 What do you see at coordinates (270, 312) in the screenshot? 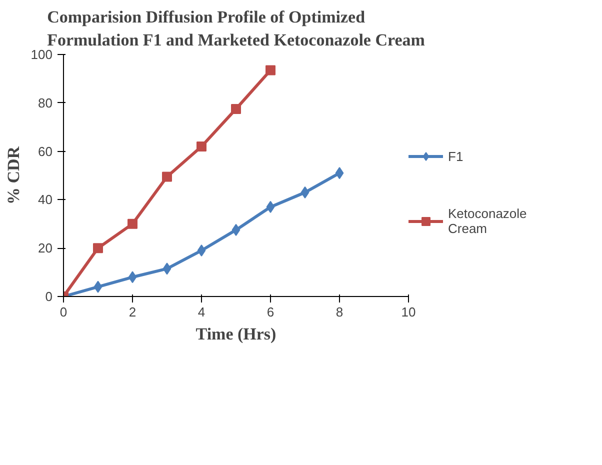
I see `x-tick-label: 6` at bounding box center [270, 312].